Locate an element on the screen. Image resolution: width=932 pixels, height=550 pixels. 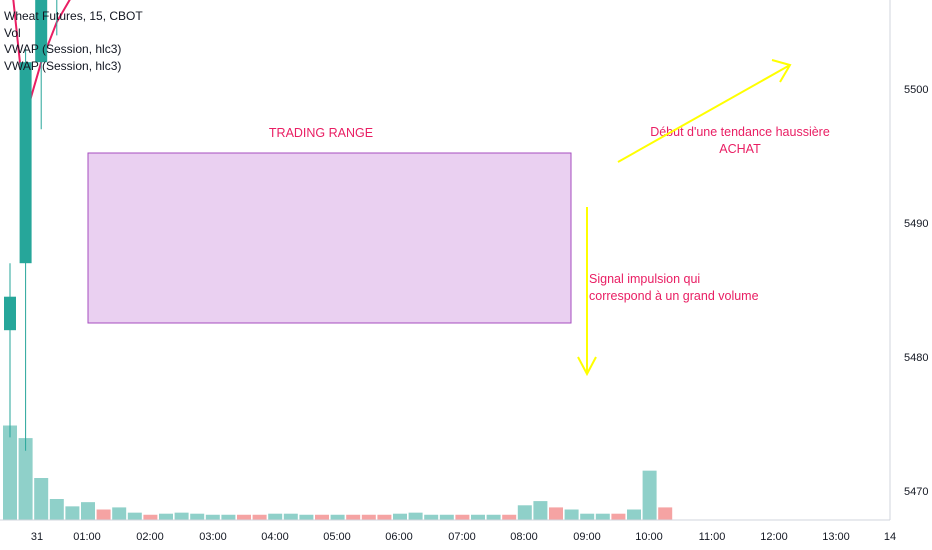
trading-range-label: TRADING RANGE is located at coordinates (321, 133).